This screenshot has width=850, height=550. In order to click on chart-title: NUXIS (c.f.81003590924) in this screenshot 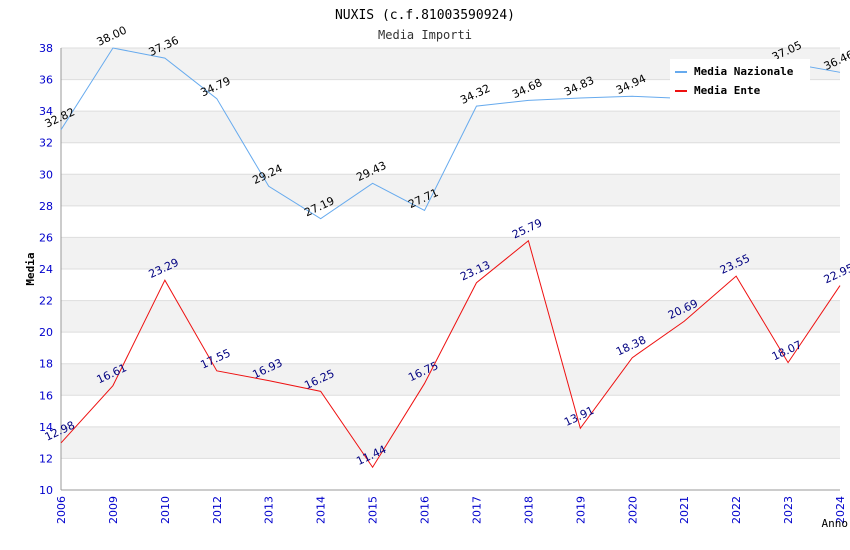, I will do `click(425, 15)`.